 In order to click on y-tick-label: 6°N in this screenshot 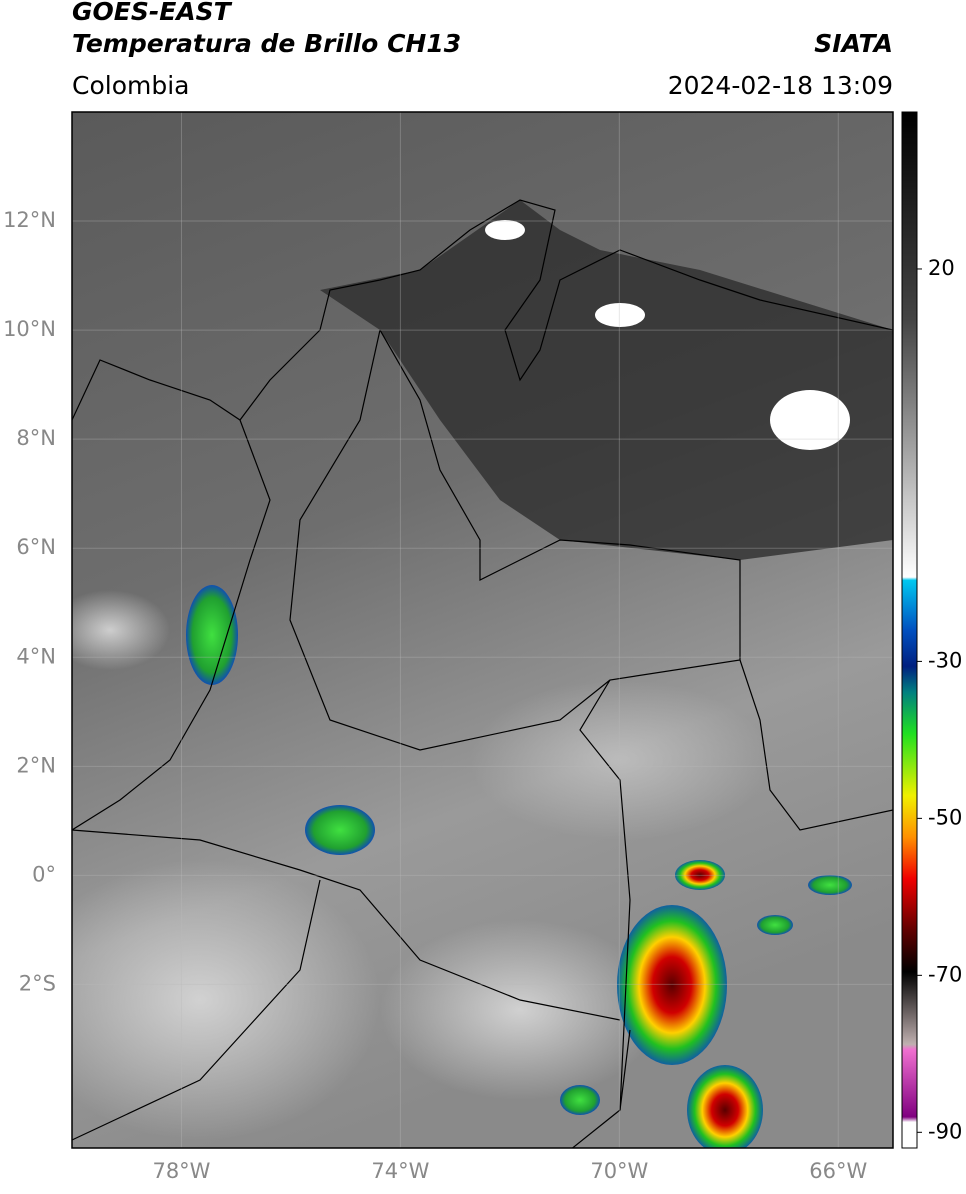, I will do `click(36, 547)`.